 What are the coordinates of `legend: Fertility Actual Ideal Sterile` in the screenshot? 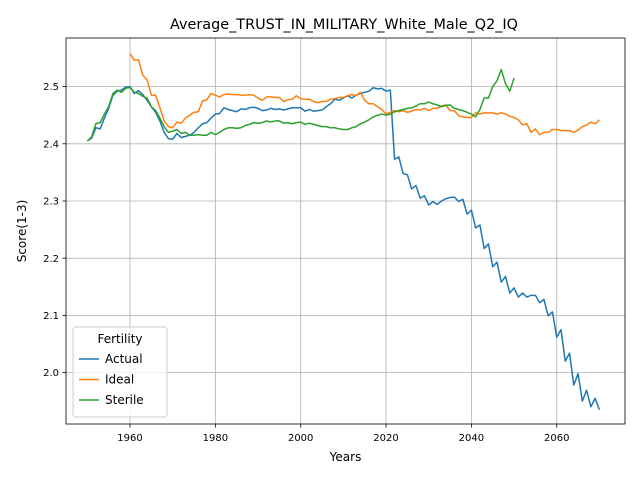 It's located at (120, 372).